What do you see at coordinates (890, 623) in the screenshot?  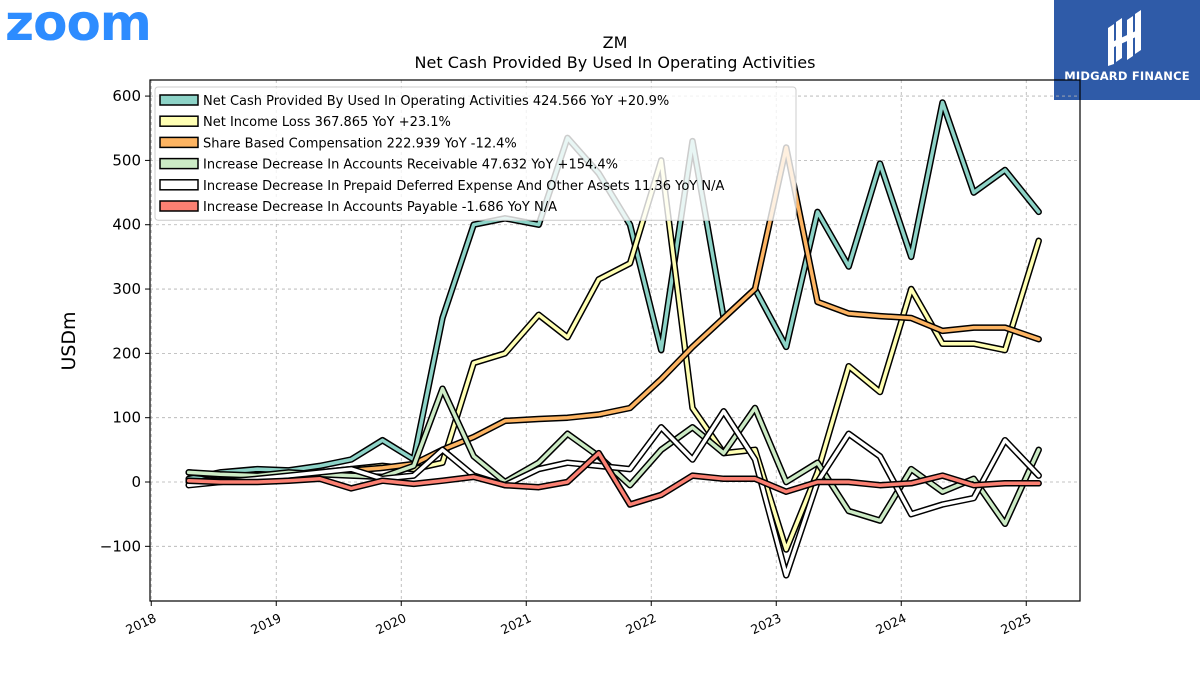 I see `x-tick-label: 2024` at bounding box center [890, 623].